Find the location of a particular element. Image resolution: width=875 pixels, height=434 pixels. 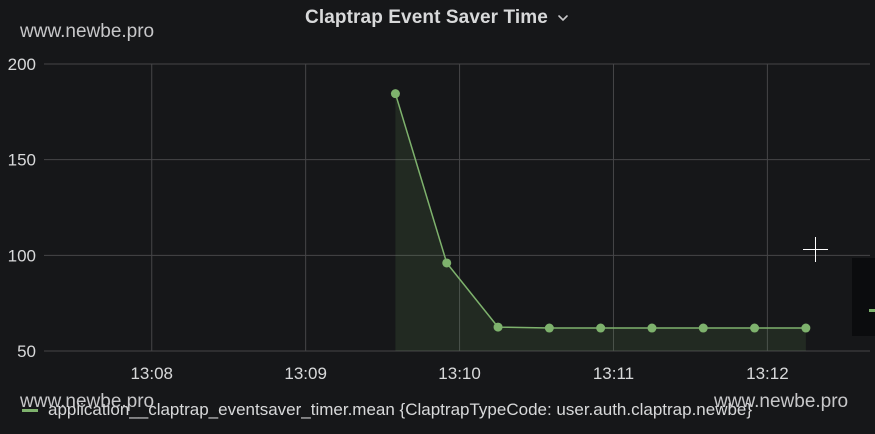

y-axis-ticks: 50 100 150 200 is located at coordinates (22, 208).